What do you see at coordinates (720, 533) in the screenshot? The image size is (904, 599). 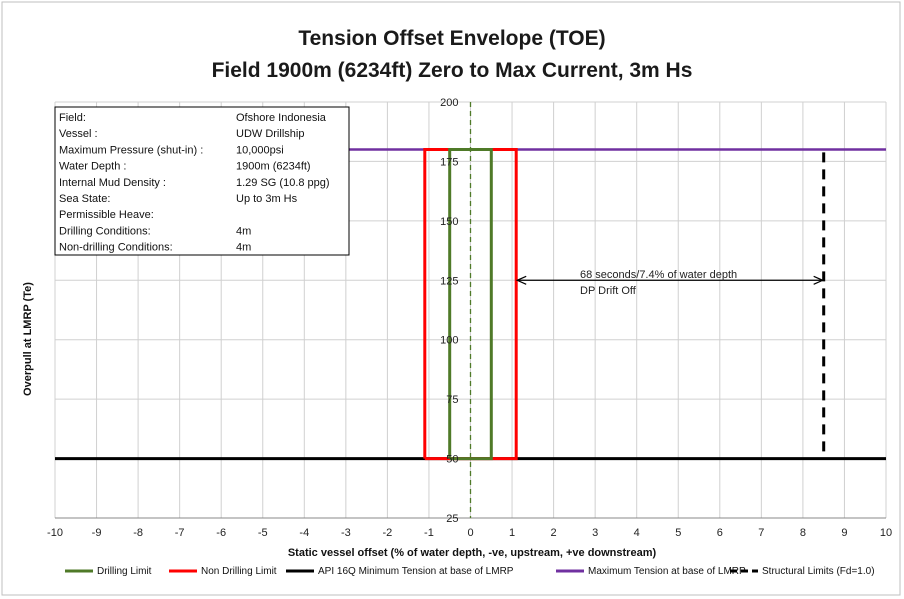 I see `x-tick-label: 6` at bounding box center [720, 533].